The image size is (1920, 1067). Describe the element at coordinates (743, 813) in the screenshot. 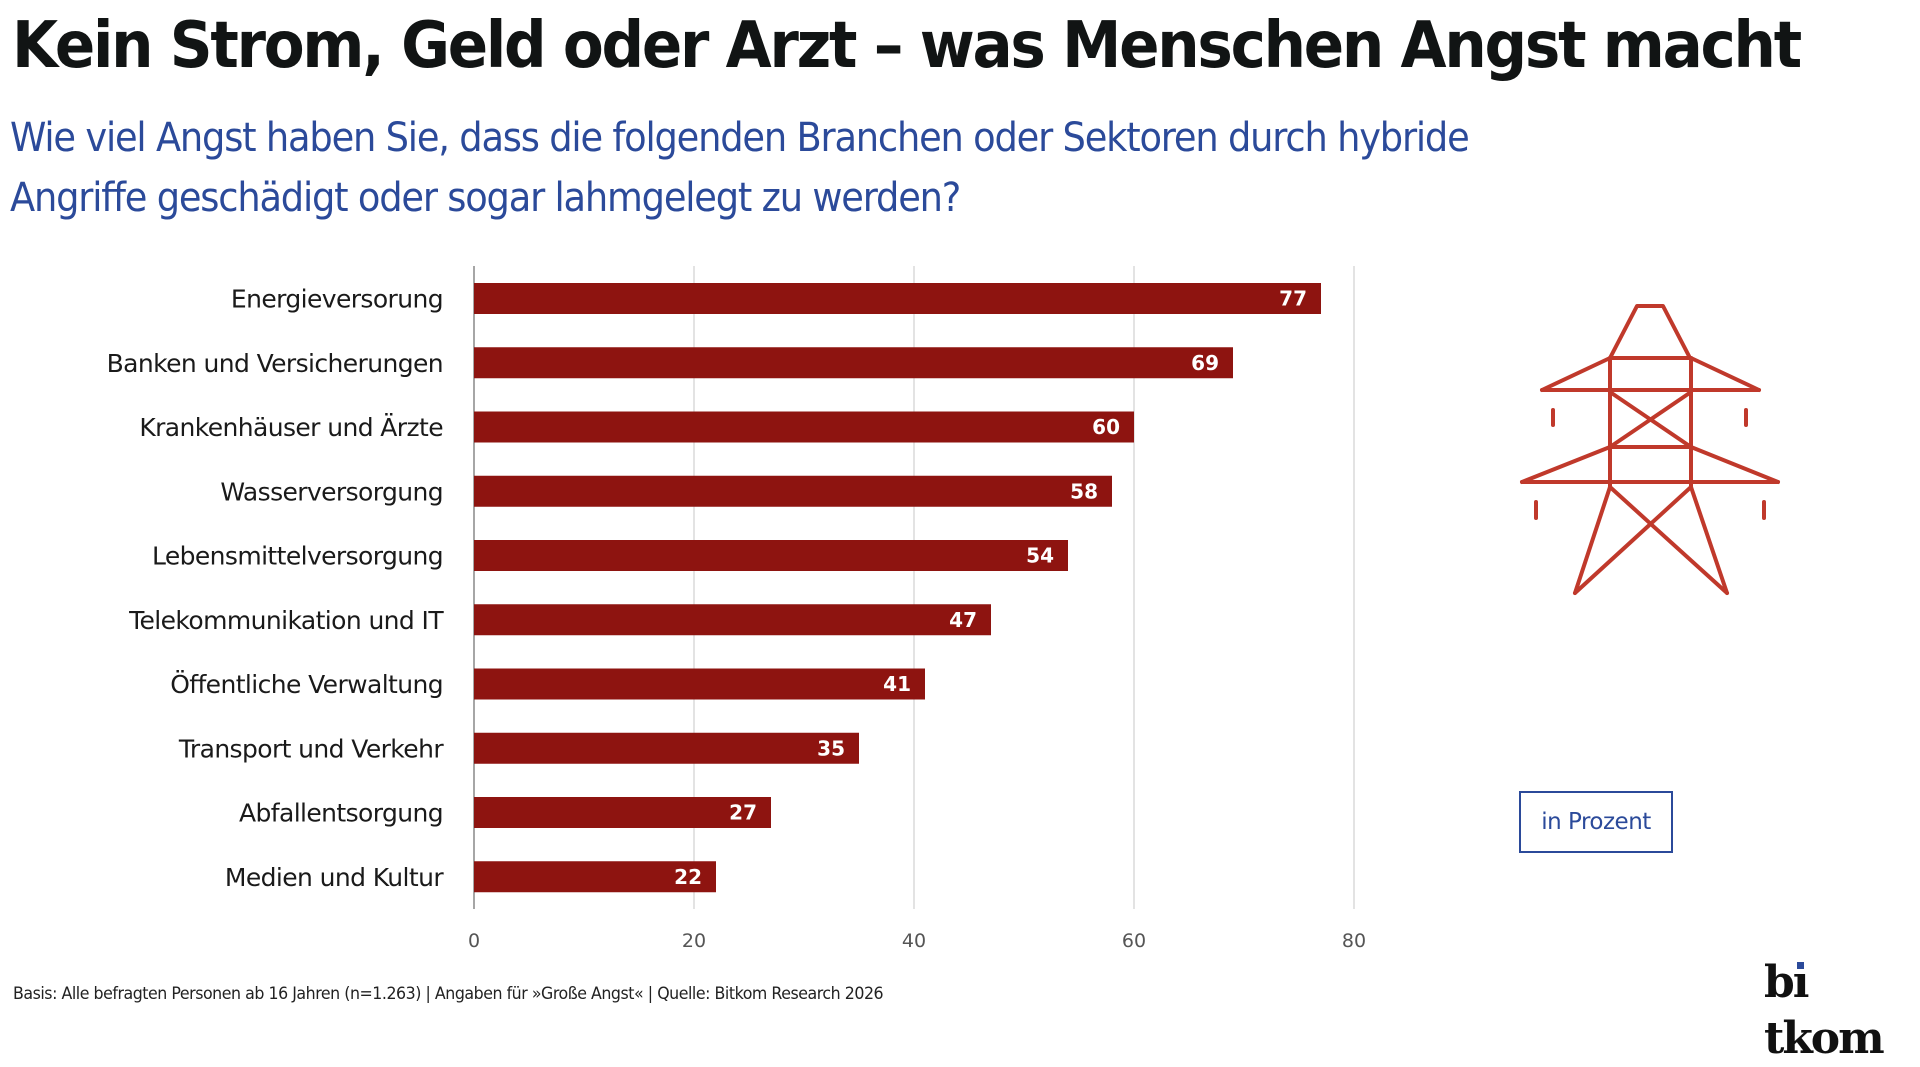

I see `value-label: 27` at that location.